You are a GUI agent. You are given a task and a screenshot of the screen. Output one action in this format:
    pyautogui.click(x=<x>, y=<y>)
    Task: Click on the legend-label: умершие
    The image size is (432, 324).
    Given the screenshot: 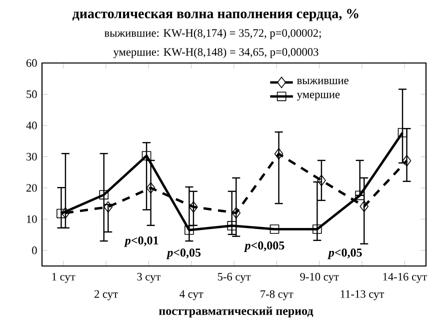 What is the action you would take?
    pyautogui.click(x=318, y=96)
    